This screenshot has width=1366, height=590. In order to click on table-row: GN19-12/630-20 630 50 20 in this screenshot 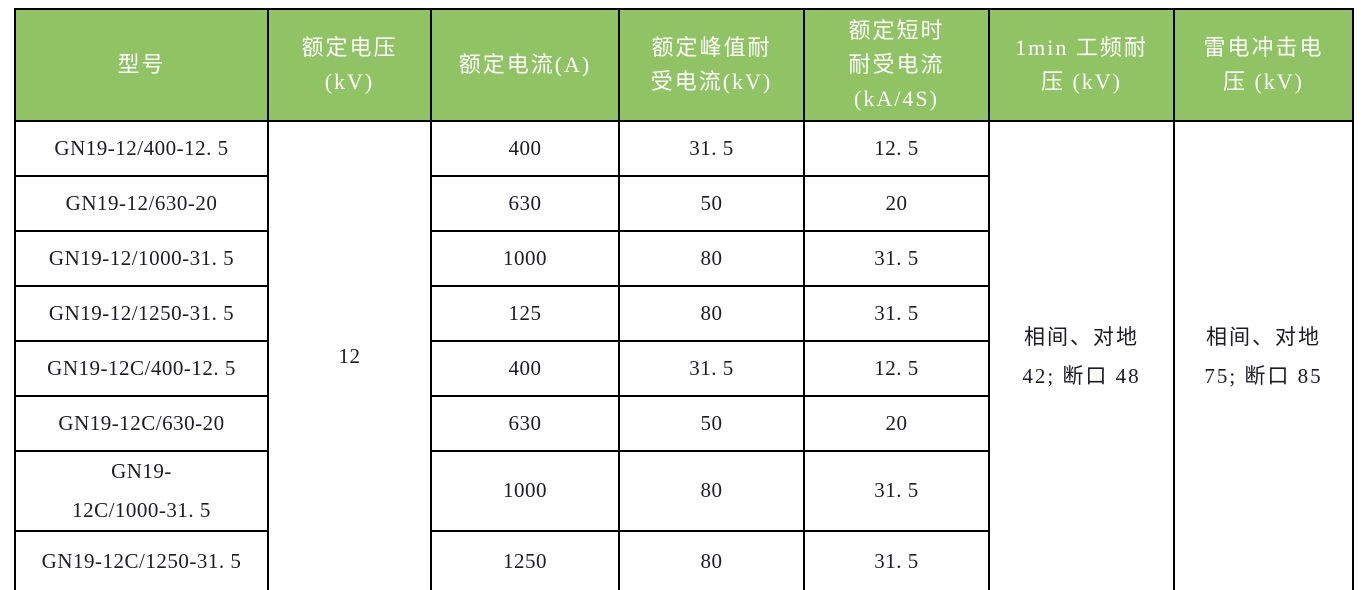, I will do `click(683, 203)`.